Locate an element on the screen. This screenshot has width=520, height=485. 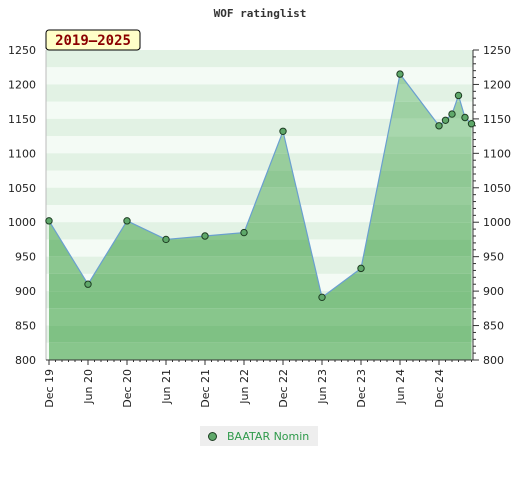
y-tick-label-right: 950 is located at coordinates (493, 257).